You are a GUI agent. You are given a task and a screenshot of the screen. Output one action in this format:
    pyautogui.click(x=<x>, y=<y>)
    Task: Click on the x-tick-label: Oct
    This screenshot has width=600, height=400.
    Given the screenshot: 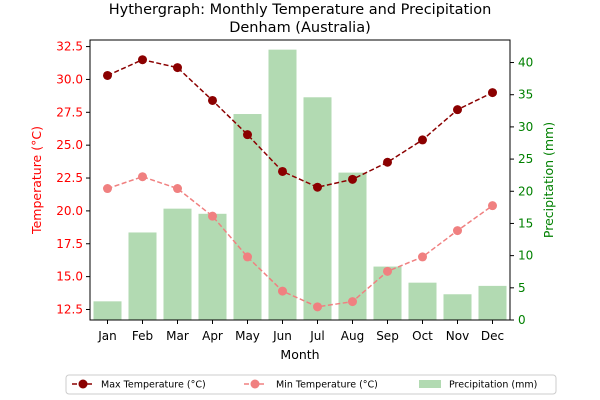 What is the action you would take?
    pyautogui.click(x=422, y=336)
    